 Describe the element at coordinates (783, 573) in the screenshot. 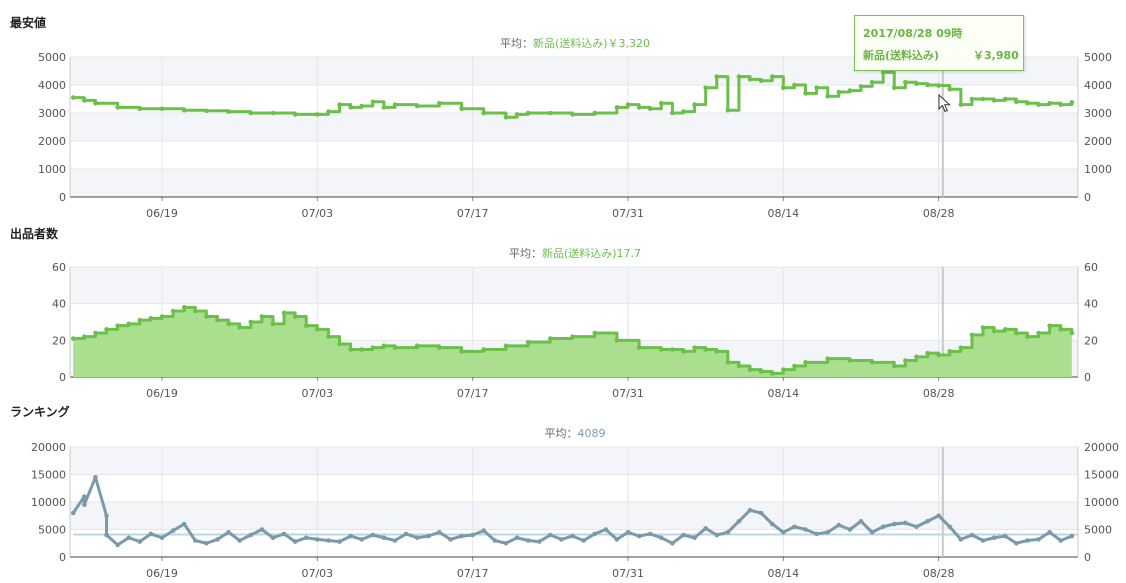

I see `x-tick-label: 08/14` at that location.